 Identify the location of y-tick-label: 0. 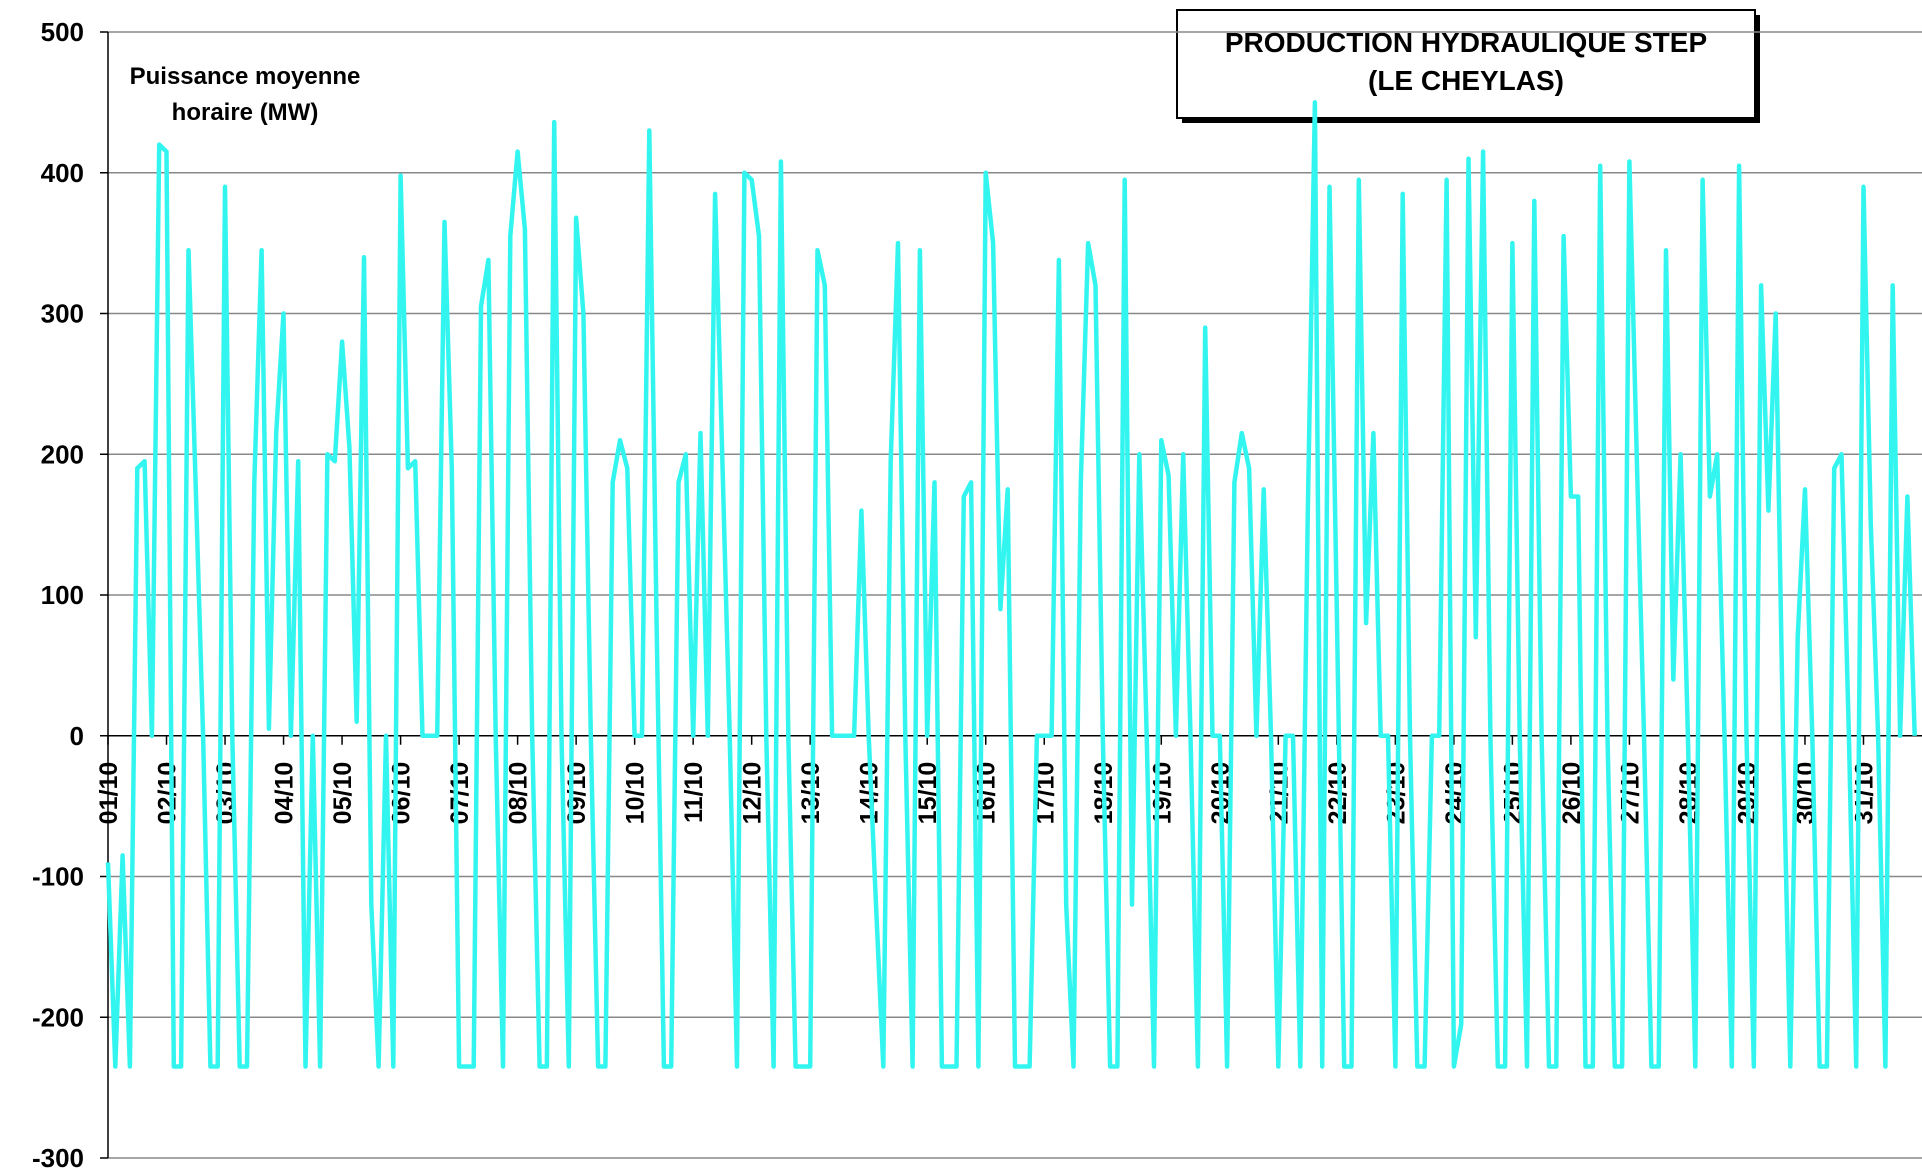
(77, 736).